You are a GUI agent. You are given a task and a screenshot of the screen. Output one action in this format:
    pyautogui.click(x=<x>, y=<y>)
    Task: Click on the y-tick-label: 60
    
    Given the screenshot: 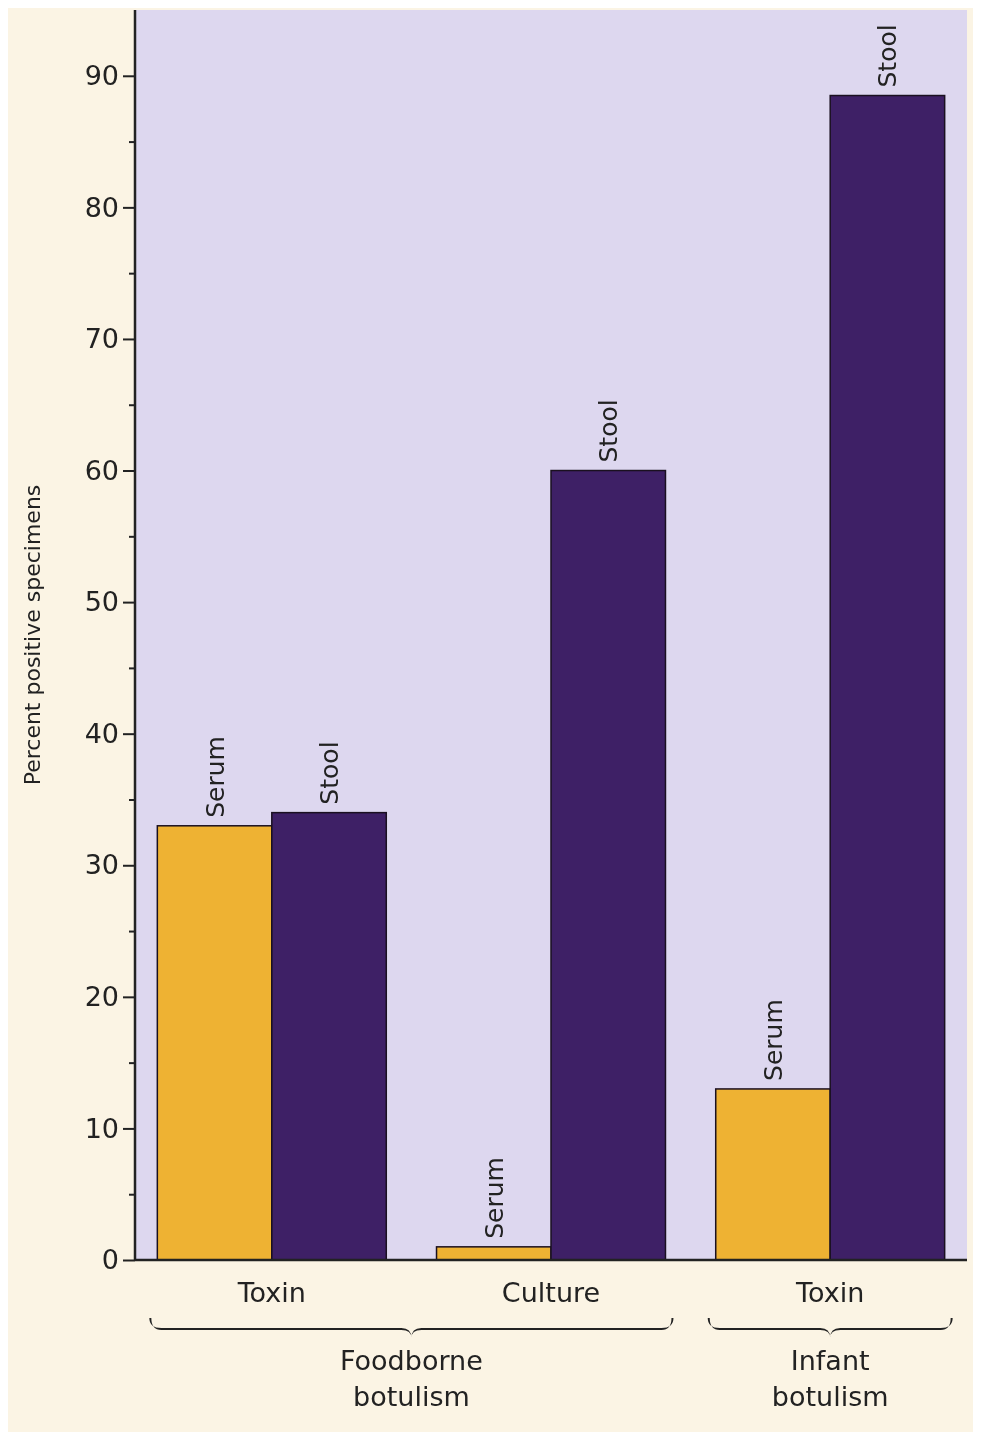 What is the action you would take?
    pyautogui.click(x=101, y=470)
    